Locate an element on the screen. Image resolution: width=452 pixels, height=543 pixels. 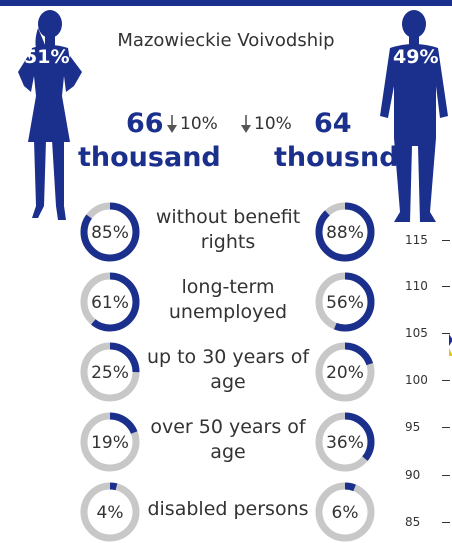
men-unit: thousnd is located at coordinates (336, 157).